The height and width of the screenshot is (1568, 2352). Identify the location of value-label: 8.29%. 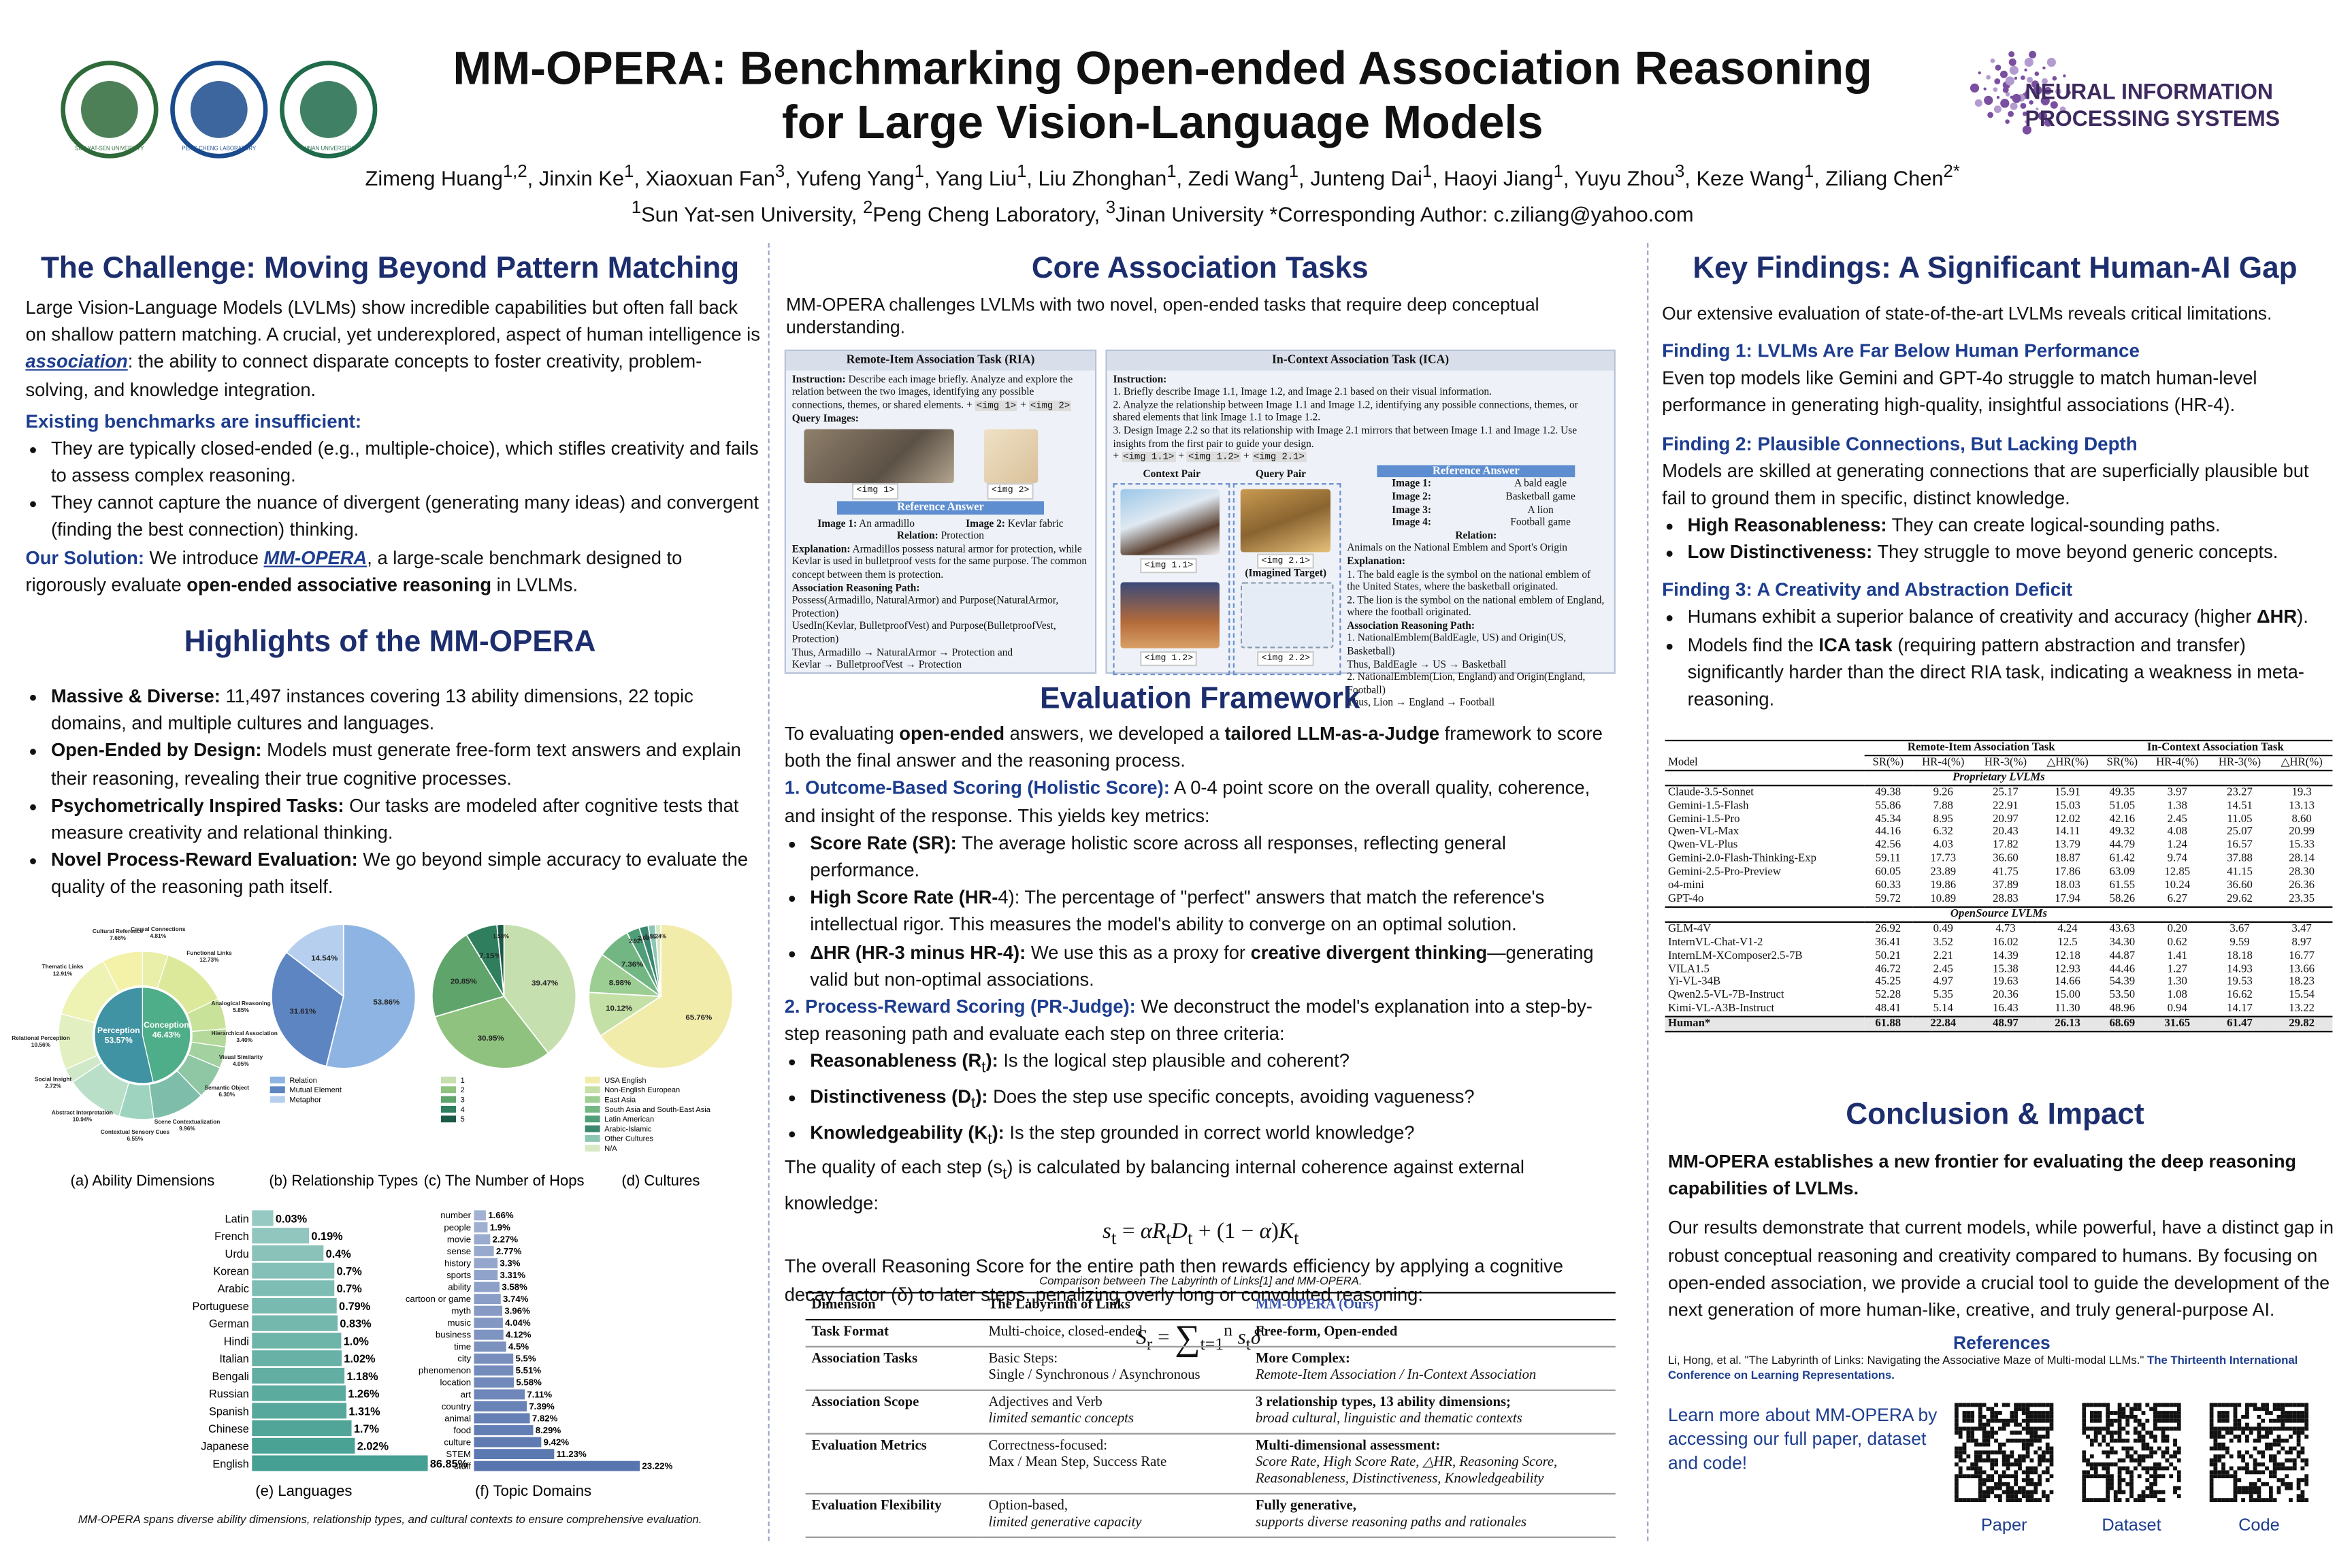
(548, 1430).